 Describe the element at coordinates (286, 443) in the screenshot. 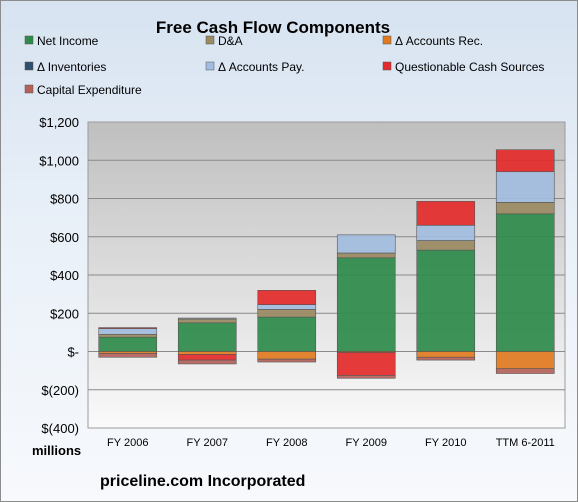

I see `x-tick-label: FY 2008` at that location.